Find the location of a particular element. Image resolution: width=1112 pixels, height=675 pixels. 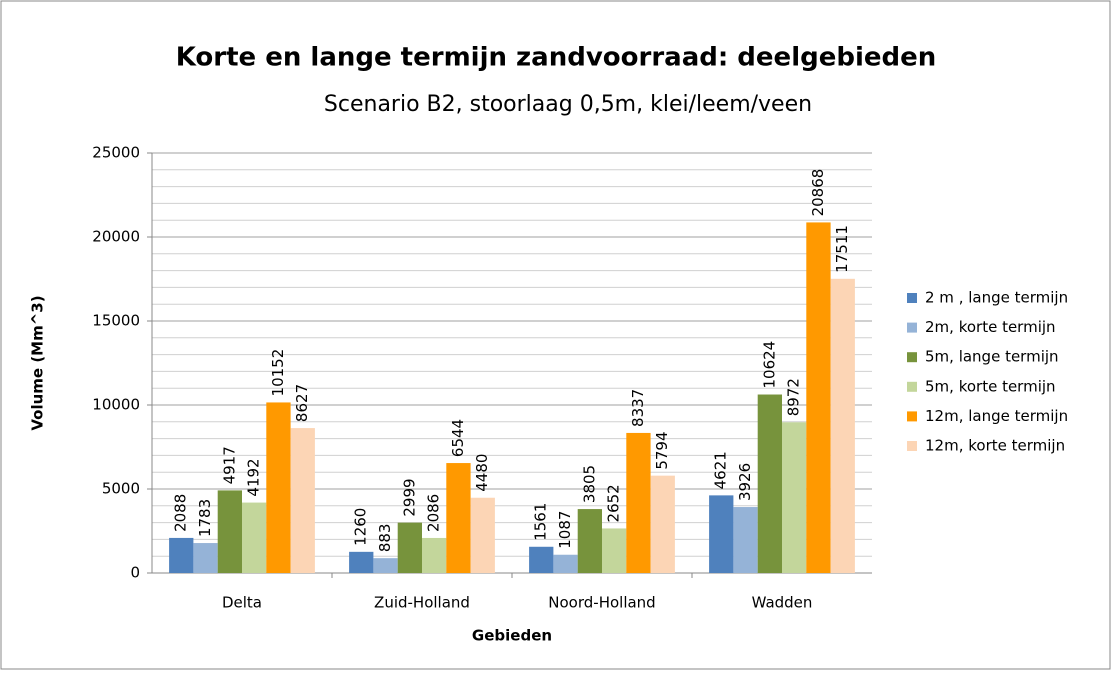

data-label: 883 is located at coordinates (385, 538).